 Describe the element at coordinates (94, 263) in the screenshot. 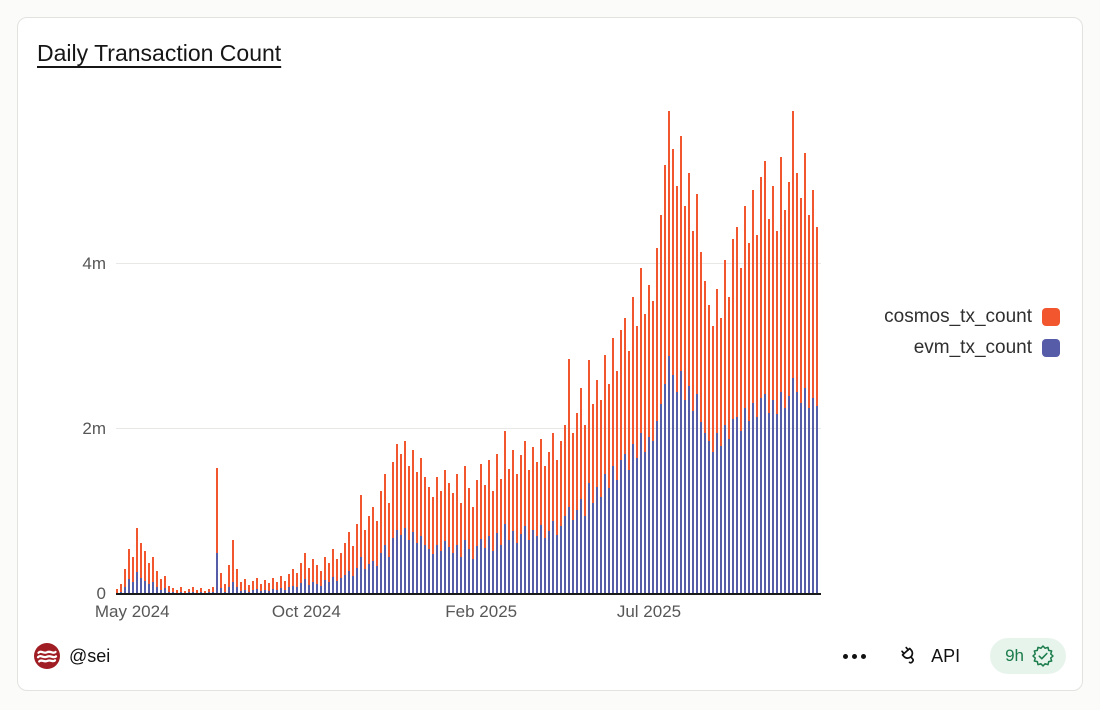

I see `y-axis-tick-label: 4m` at that location.